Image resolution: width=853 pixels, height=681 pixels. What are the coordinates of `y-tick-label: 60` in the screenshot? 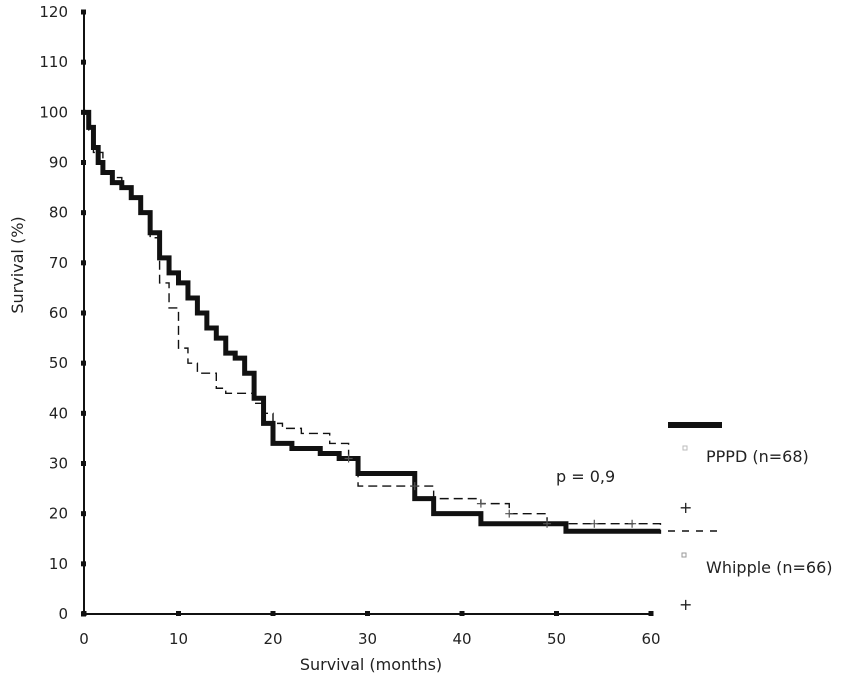 It's located at (58, 313).